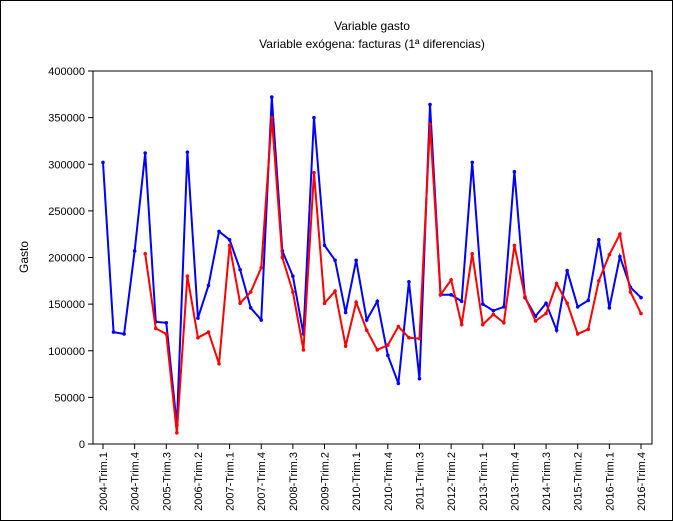 This screenshot has width=673, height=521. What do you see at coordinates (66, 72) in the screenshot?
I see `y-tick-label: 400000` at bounding box center [66, 72].